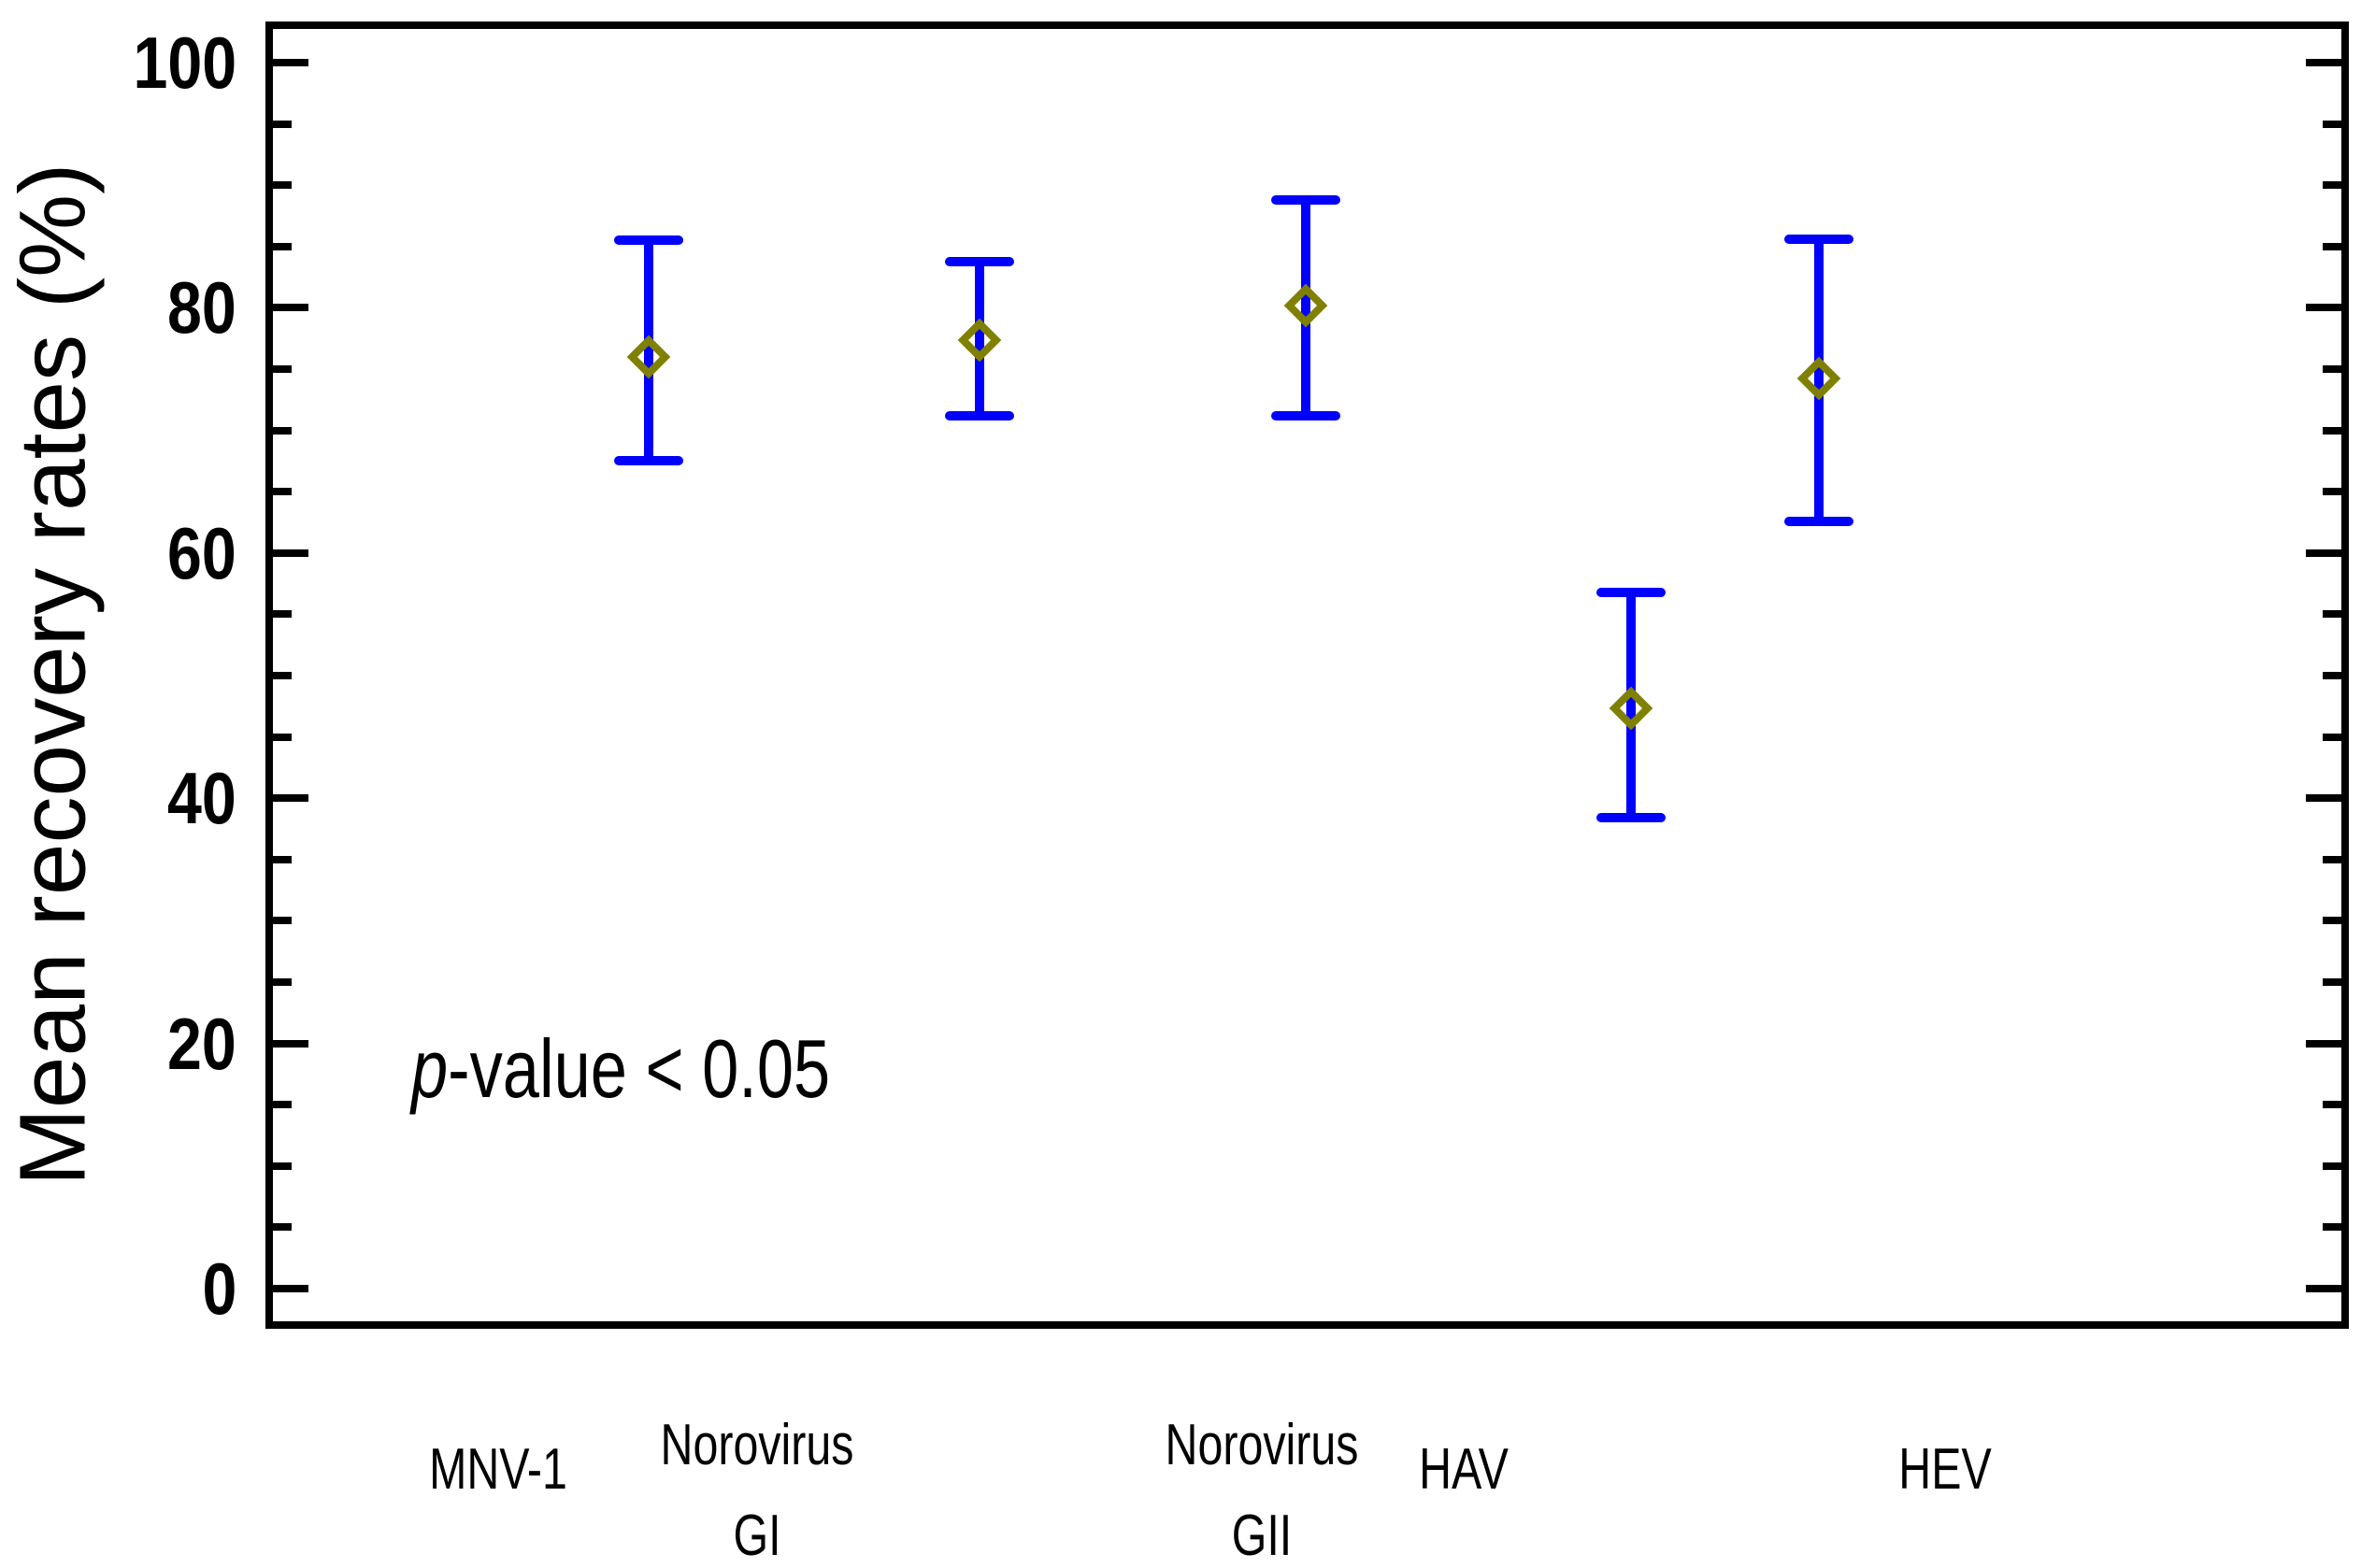  I want to click on p-value-rest: -value < 0.05, so click(639, 1069).